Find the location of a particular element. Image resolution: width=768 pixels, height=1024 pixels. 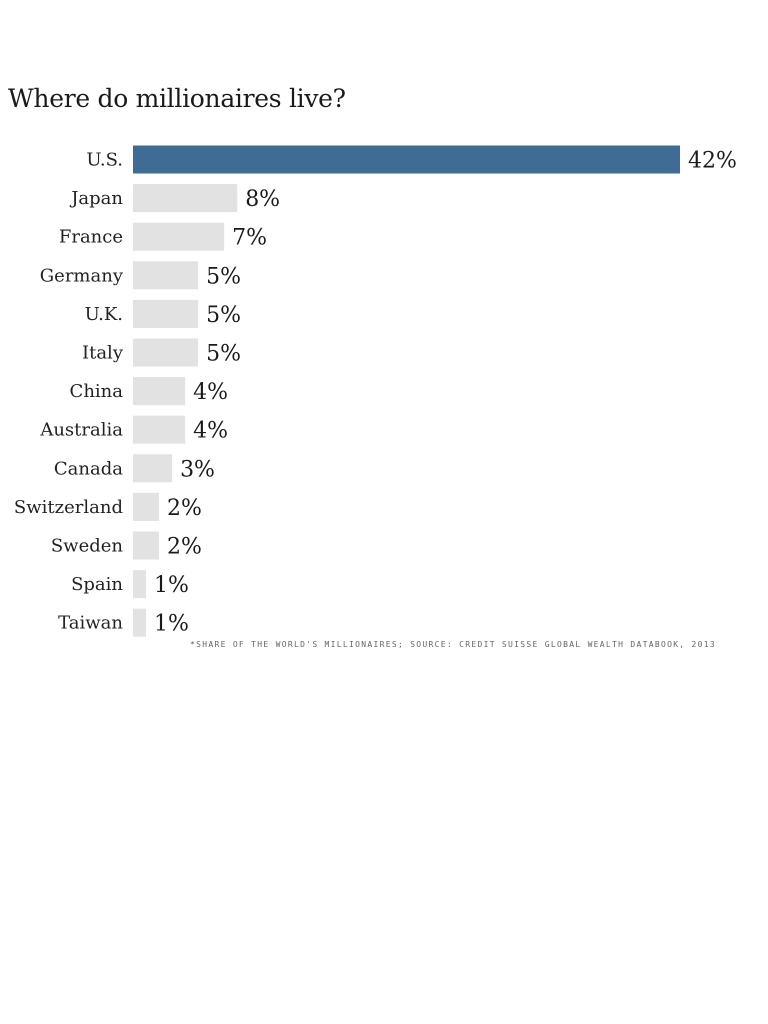

category-label: U.S. is located at coordinates (104, 160).